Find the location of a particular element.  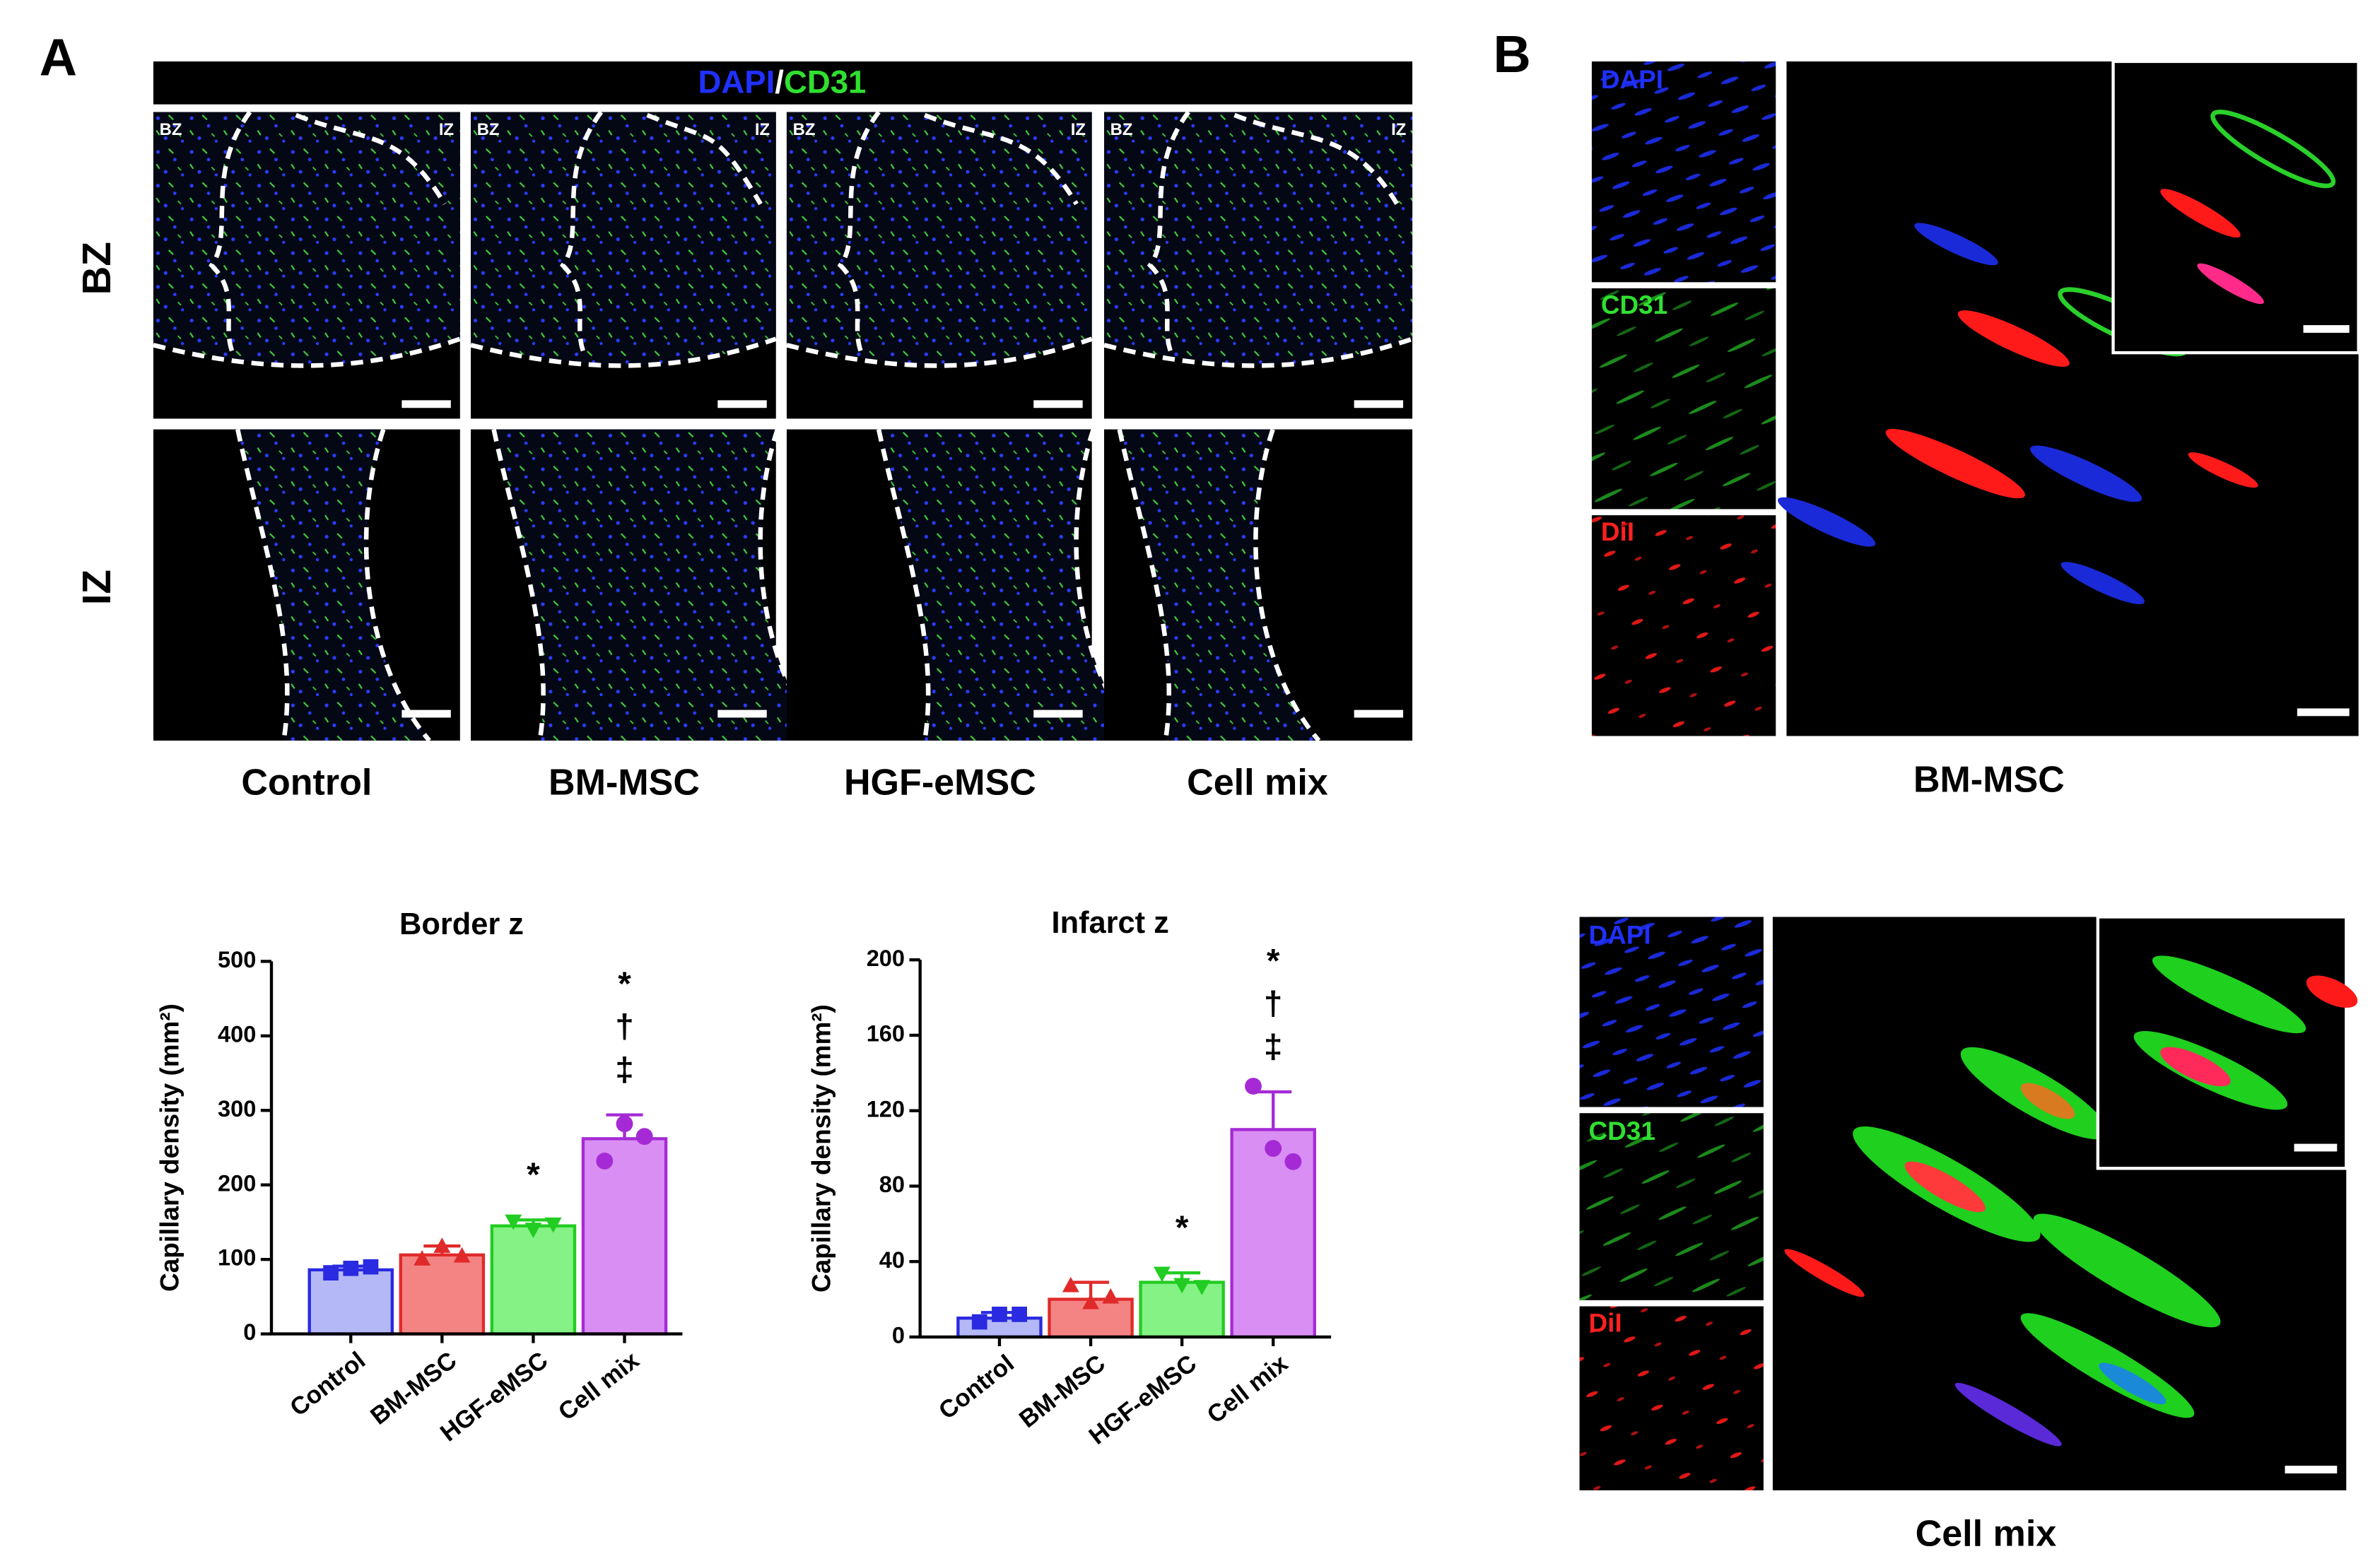

panel-label: A is located at coordinates (59, 57).